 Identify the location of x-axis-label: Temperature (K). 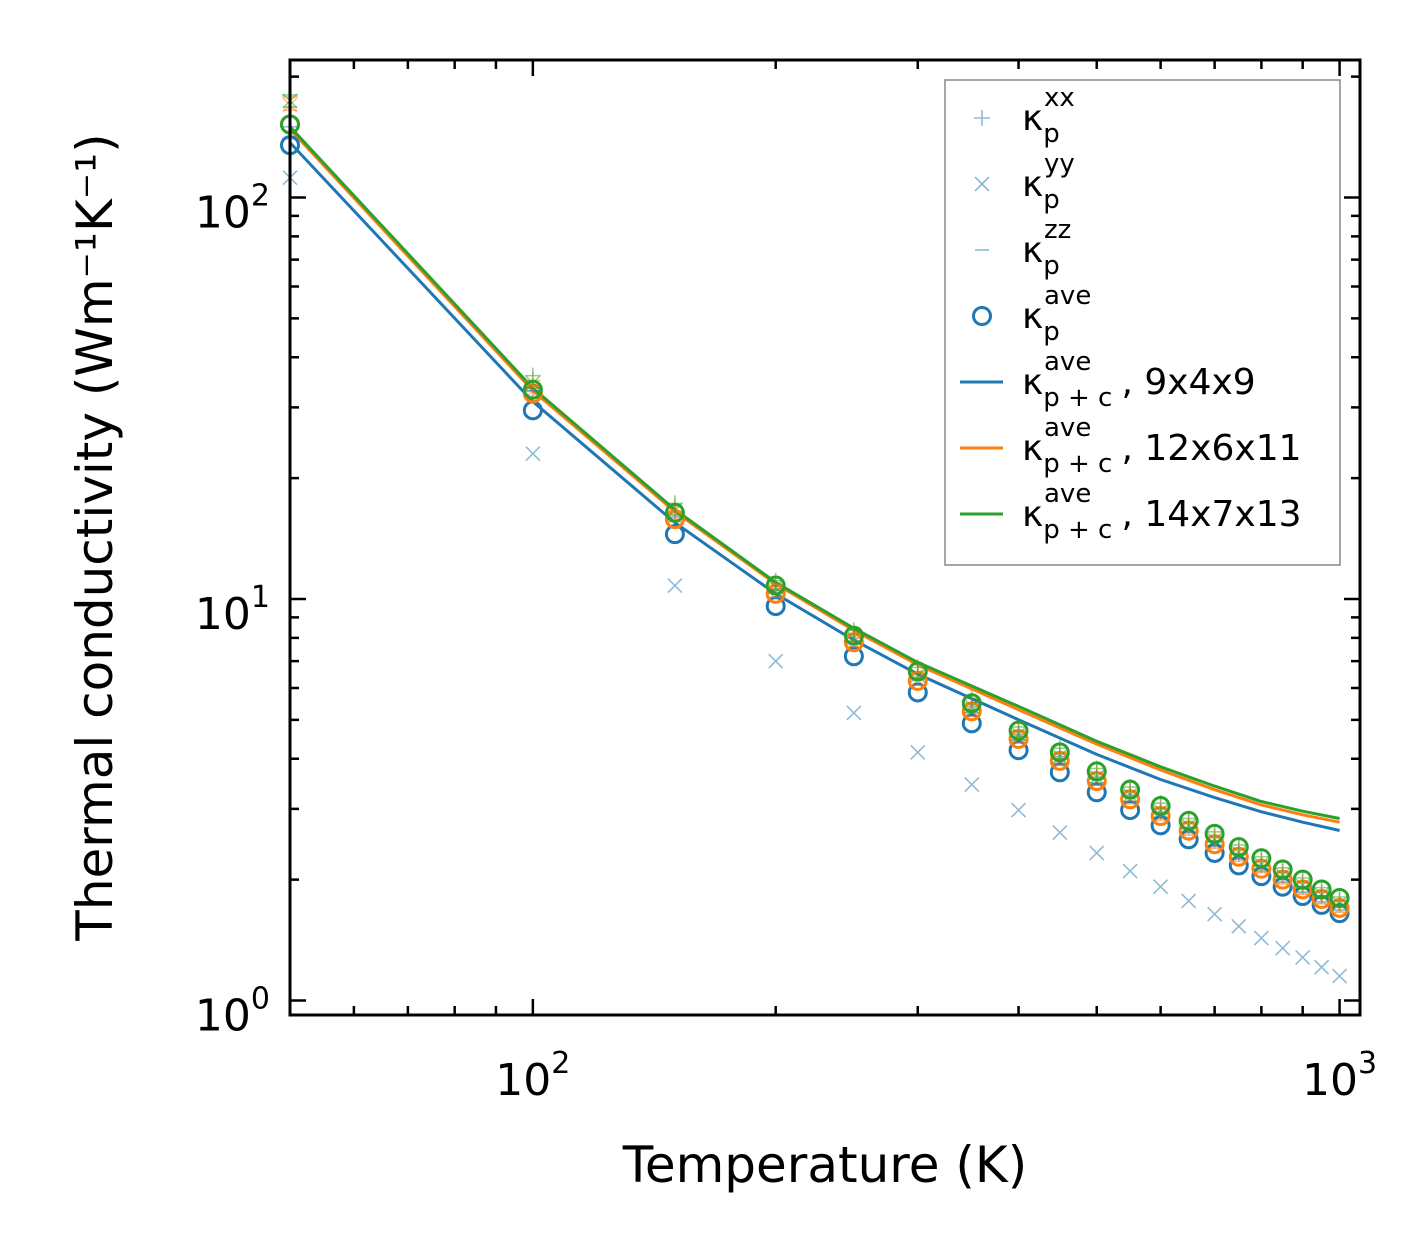
(824, 1165).